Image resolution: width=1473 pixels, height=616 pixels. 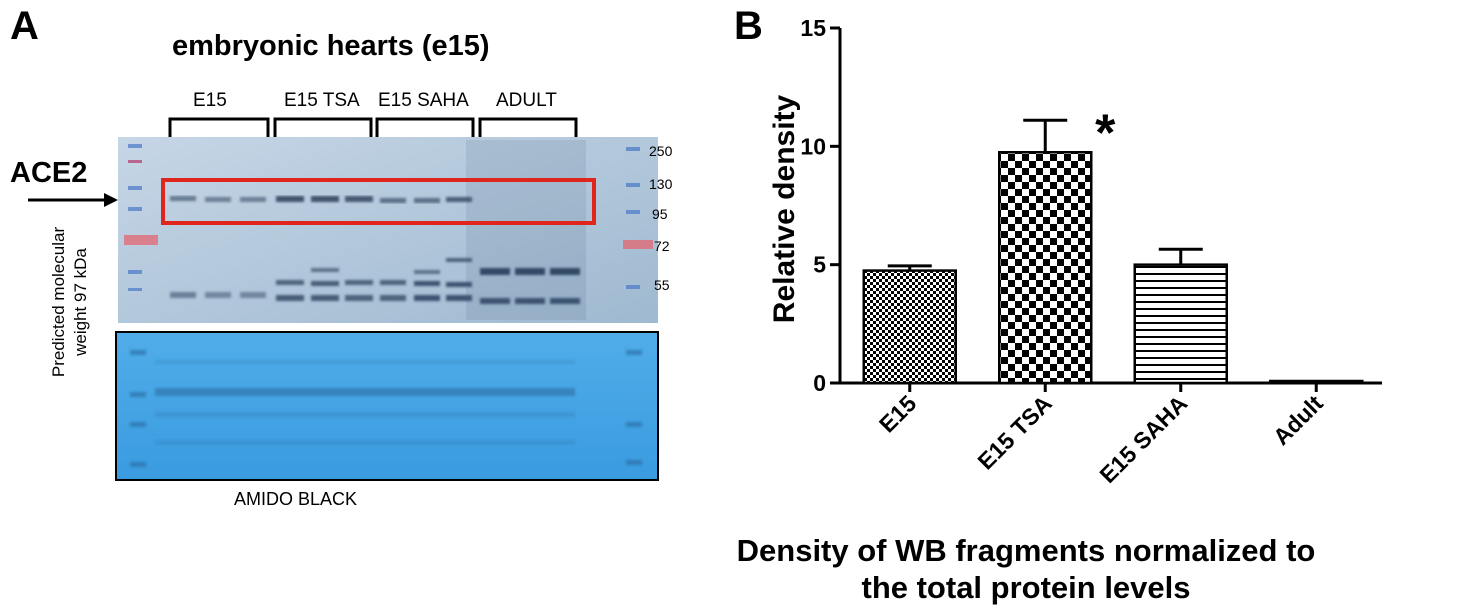 What do you see at coordinates (662, 246) in the screenshot?
I see `mw-marker-72: 72` at bounding box center [662, 246].